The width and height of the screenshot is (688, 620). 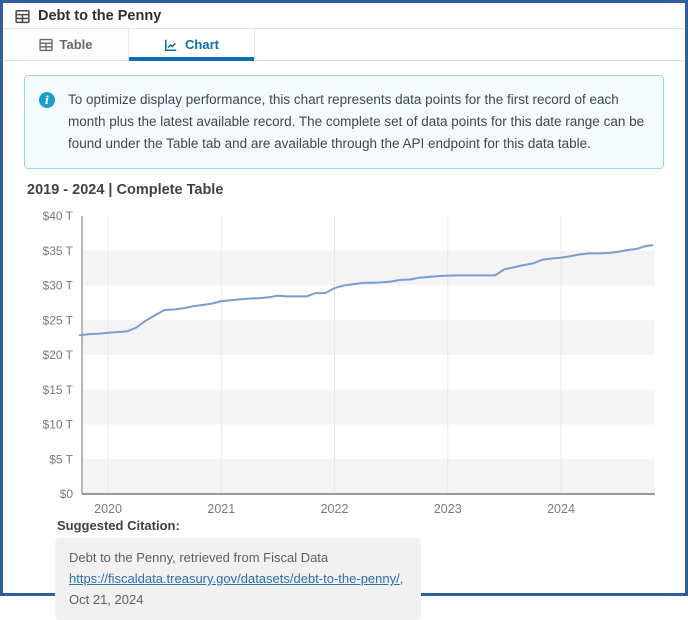 I want to click on tab-chart: Chart, so click(x=192, y=45).